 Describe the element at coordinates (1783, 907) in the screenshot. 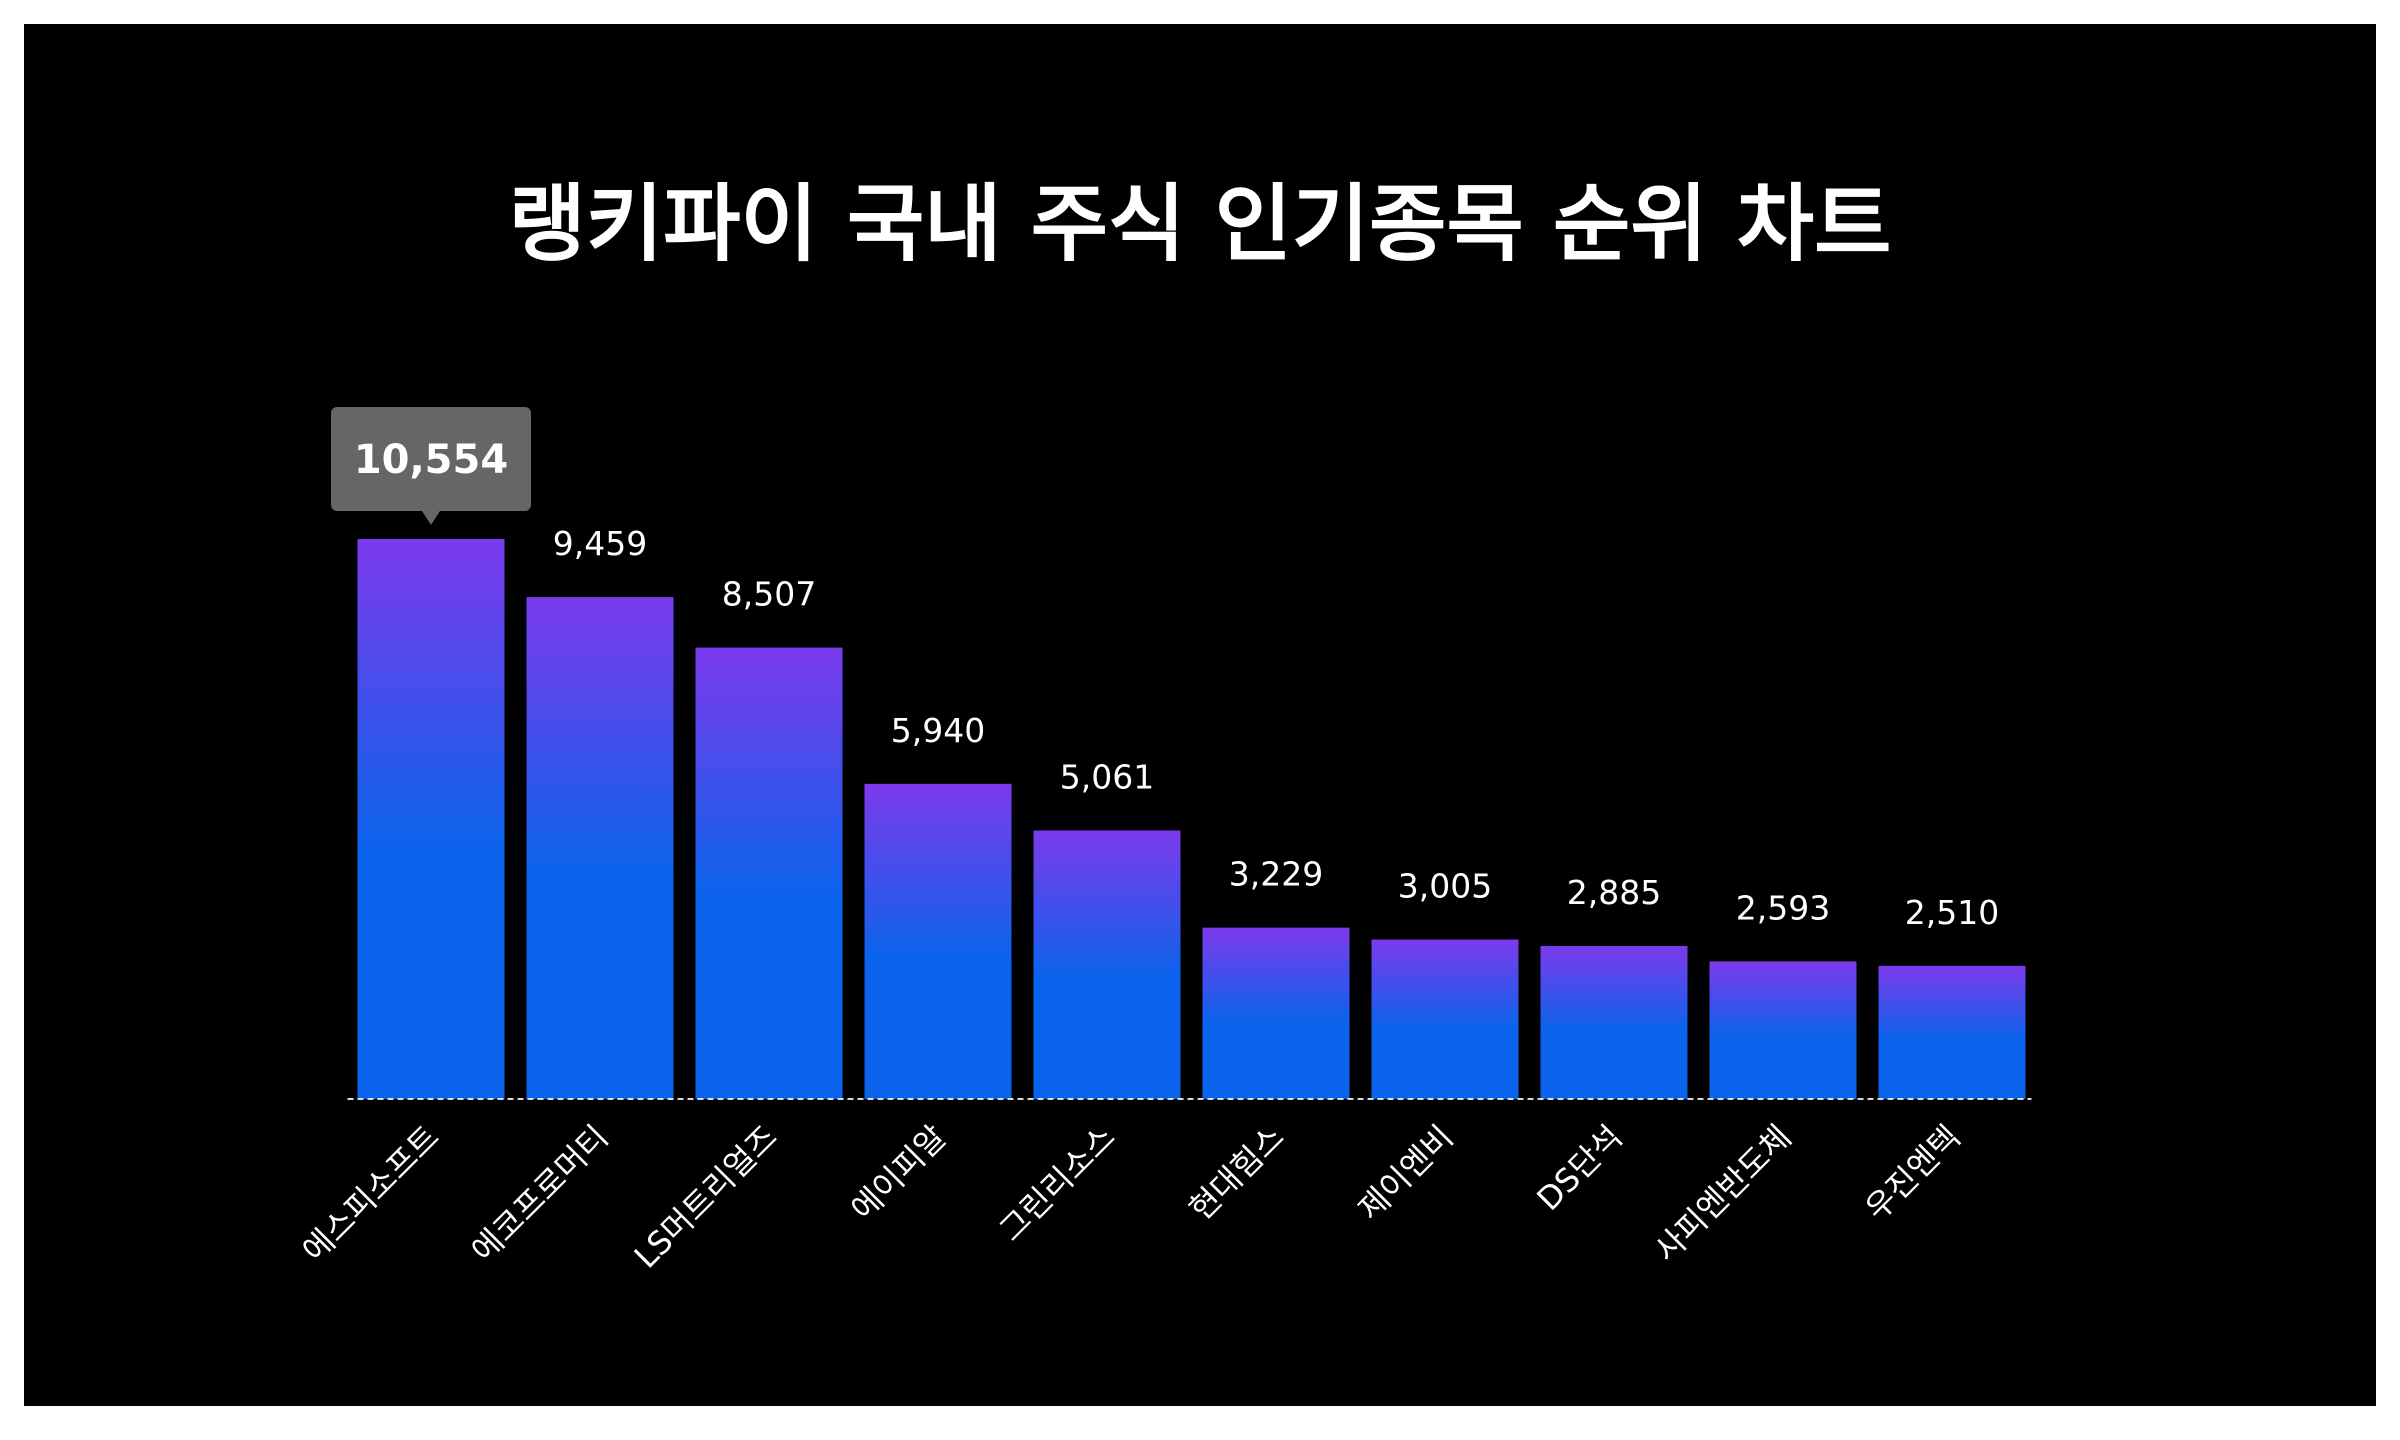

I see `value-label-9: 2,593` at that location.